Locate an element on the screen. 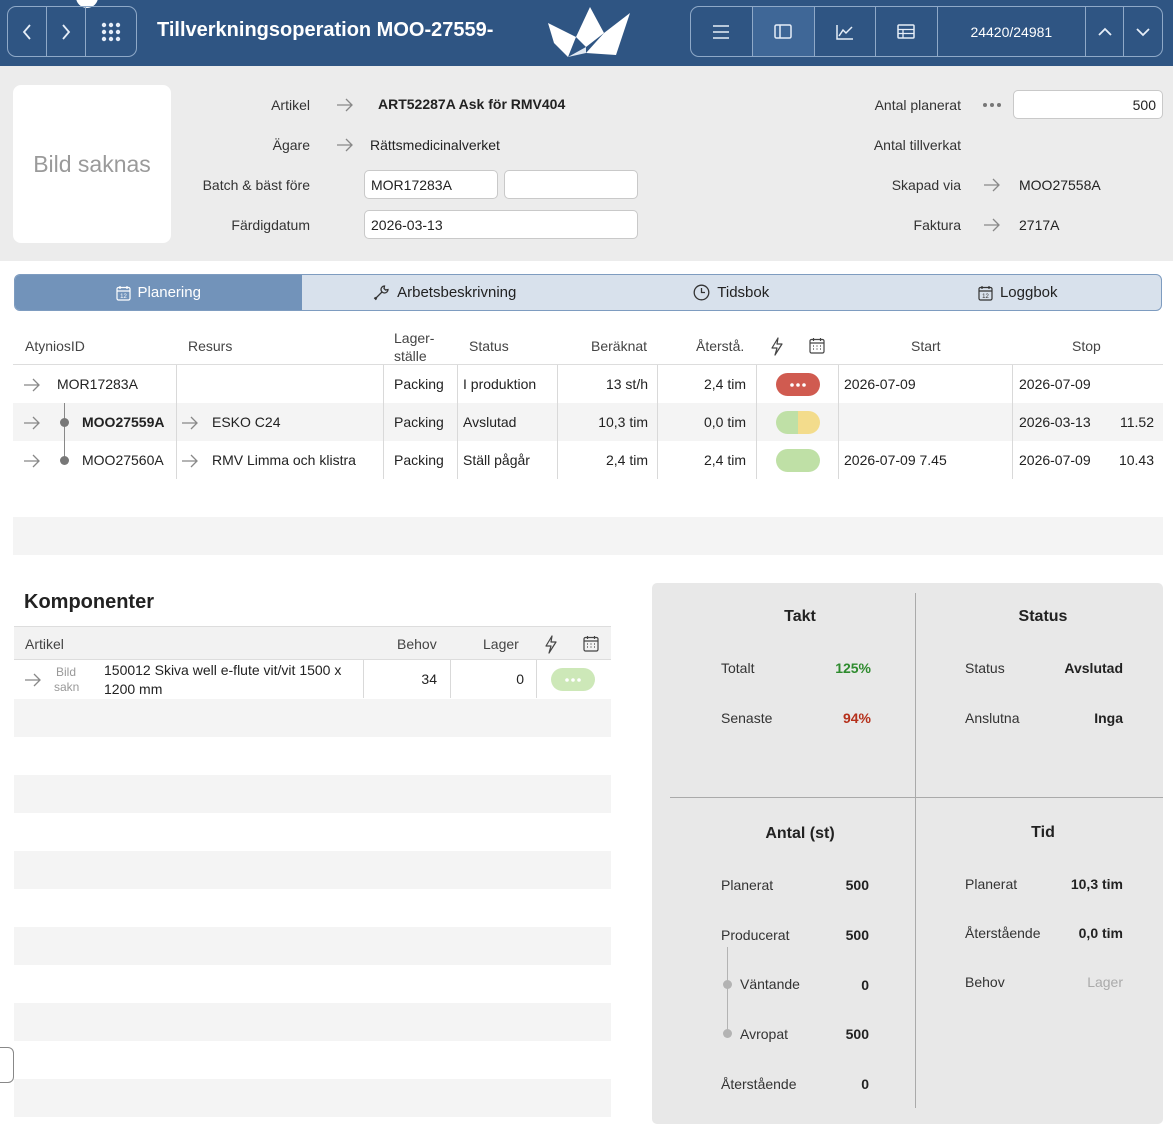 The width and height of the screenshot is (1173, 1131). col-header-artikel: Artikel is located at coordinates (44, 644).